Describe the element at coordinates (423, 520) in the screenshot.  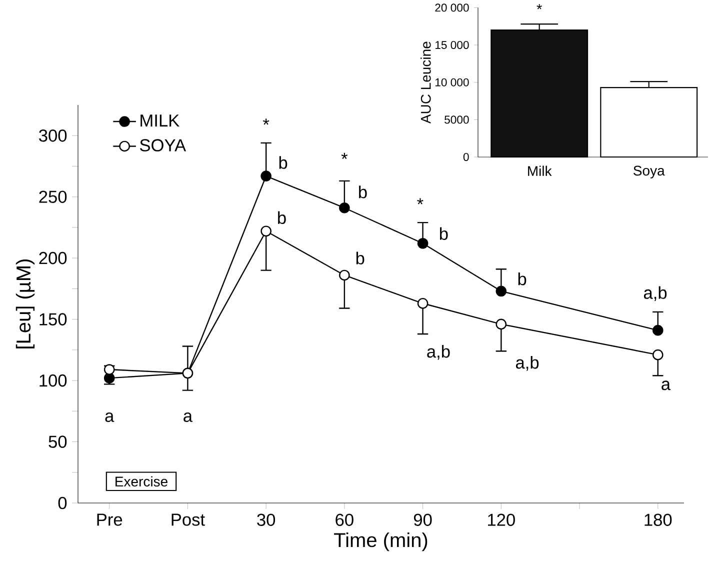
I see `x-tick-label: 90` at that location.